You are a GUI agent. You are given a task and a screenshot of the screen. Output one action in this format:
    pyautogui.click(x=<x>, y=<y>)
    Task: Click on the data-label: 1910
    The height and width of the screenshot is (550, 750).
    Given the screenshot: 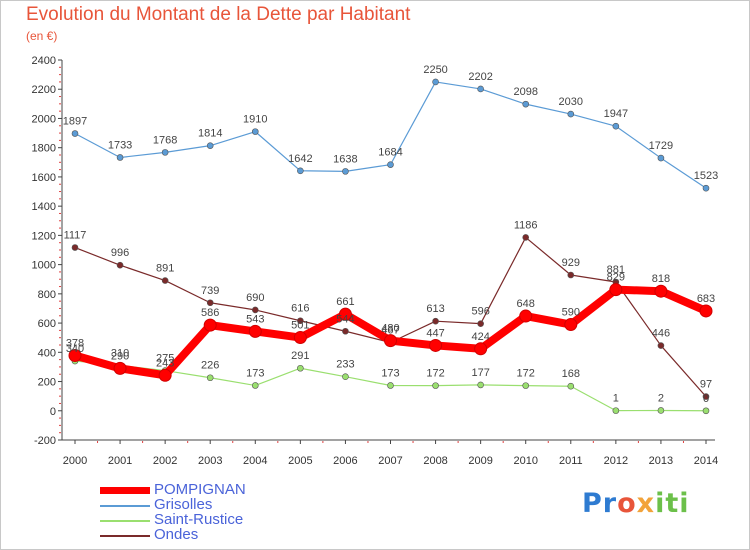 What is the action you would take?
    pyautogui.click(x=255, y=120)
    